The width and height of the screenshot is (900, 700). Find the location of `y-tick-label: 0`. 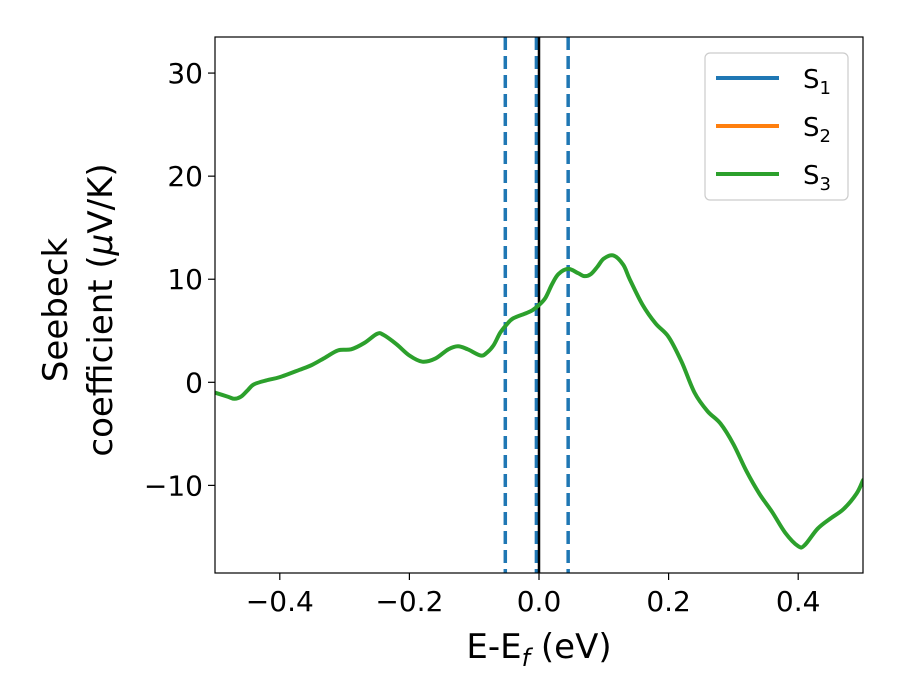

y-tick-label: 0 is located at coordinates (194, 382).